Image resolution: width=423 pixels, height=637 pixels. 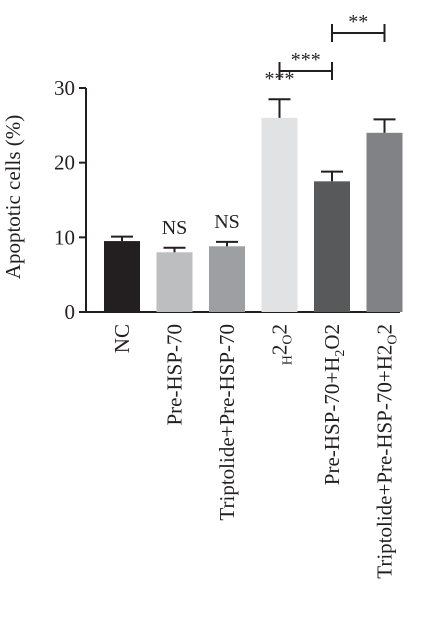 What do you see at coordinates (175, 375) in the screenshot?
I see `x-tick-label: Pre-HSP-70` at bounding box center [175, 375].